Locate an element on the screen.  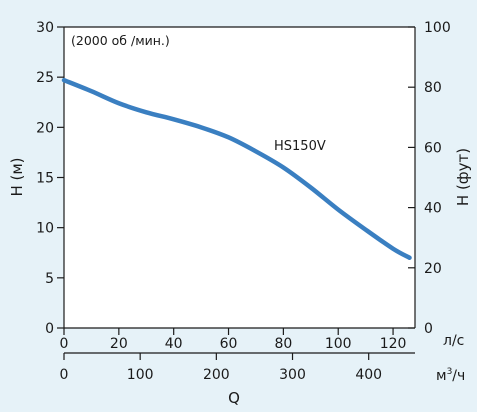
x-unit-top-label: л/с is located at coordinates (453, 341).